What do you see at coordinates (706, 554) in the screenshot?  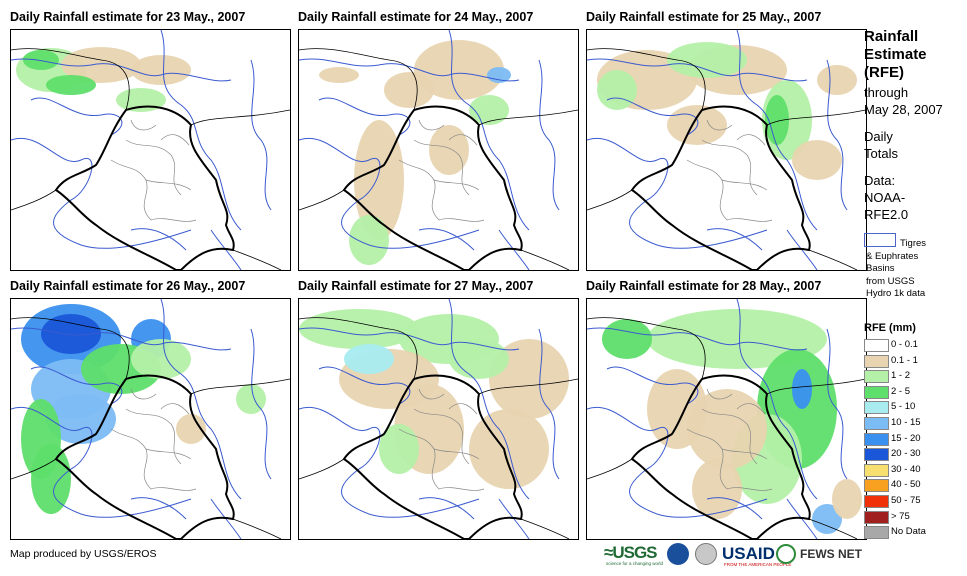 I see `state-department-seal` at bounding box center [706, 554].